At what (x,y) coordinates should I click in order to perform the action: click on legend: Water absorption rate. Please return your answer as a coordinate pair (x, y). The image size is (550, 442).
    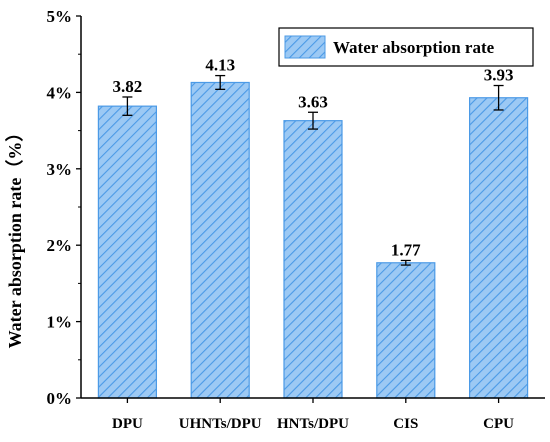
    Looking at the image, I should click on (406, 47).